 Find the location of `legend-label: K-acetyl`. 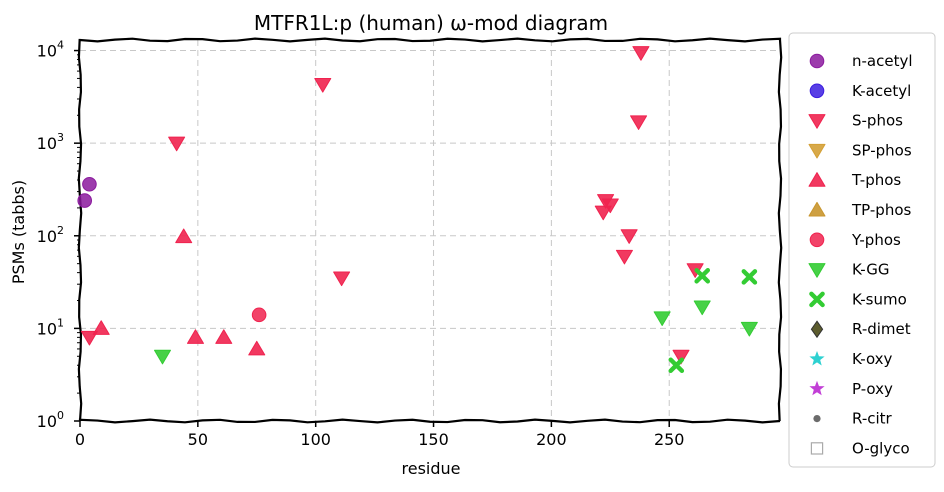

legend-label: K-acetyl is located at coordinates (881, 91).